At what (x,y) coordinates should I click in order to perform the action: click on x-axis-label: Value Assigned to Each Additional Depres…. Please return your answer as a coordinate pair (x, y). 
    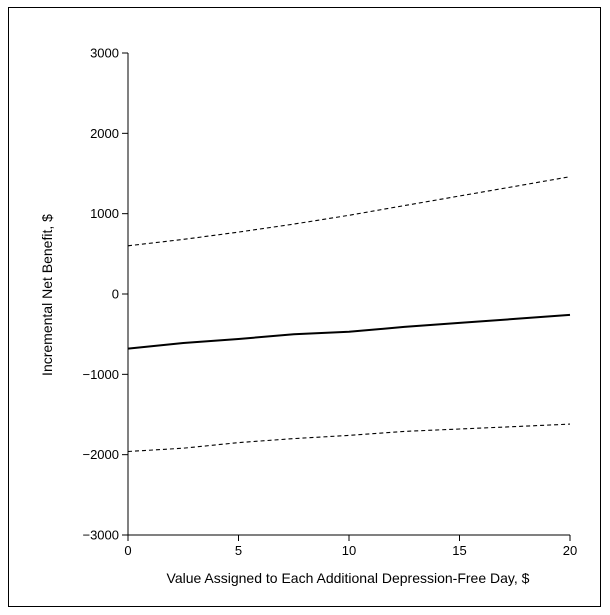
    Looking at the image, I should click on (348, 578).